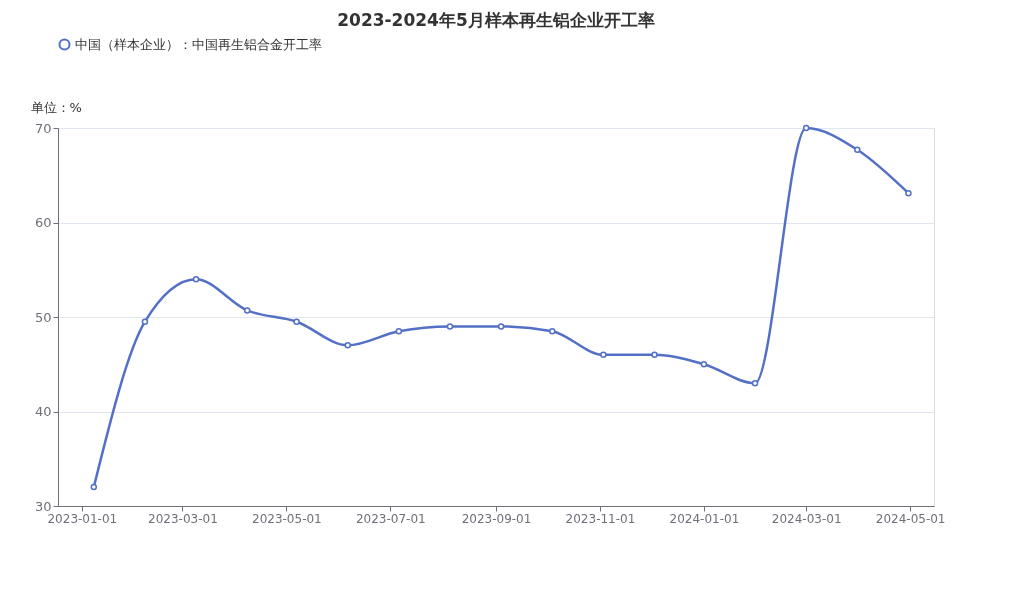 The height and width of the screenshot is (600, 1012). What do you see at coordinates (496, 518) in the screenshot?
I see `x-tick-label: 2023-09-01` at bounding box center [496, 518].